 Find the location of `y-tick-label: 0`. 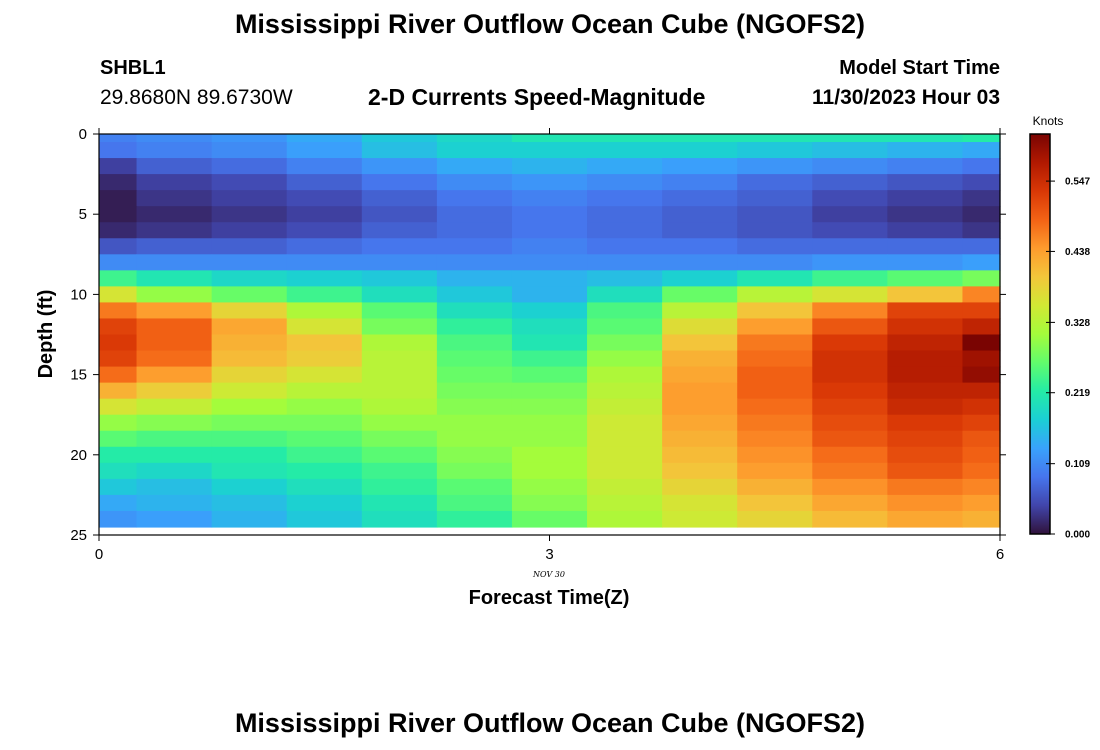

y-tick-label: 0 is located at coordinates (83, 134).